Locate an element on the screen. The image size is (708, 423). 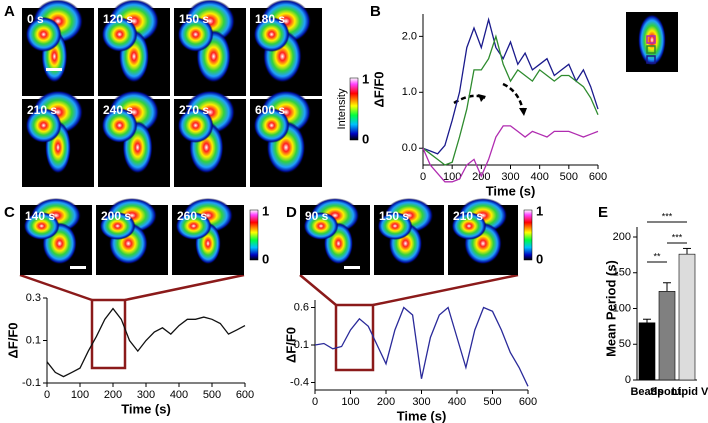
timestamp: 260 s is located at coordinates (192, 216).